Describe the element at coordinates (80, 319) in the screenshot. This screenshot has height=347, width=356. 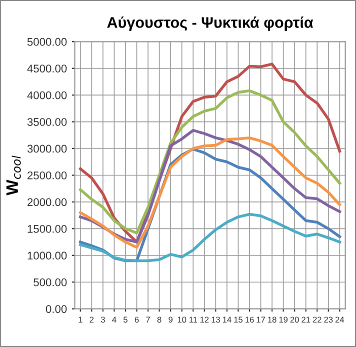
I see `x-tick-label: 1` at that location.